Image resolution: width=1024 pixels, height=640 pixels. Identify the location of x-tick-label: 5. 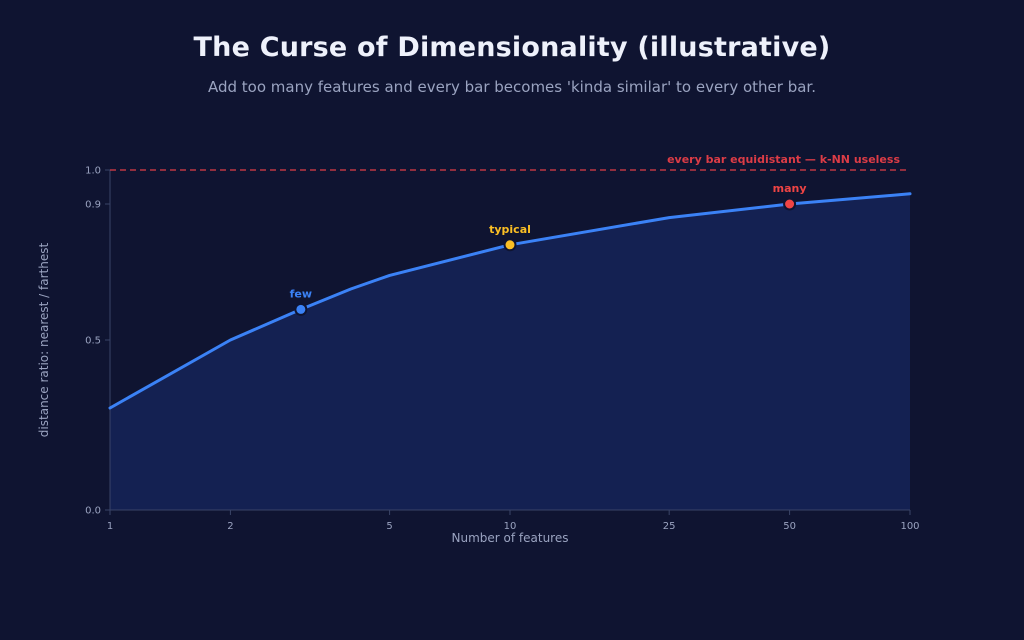
(389, 526).